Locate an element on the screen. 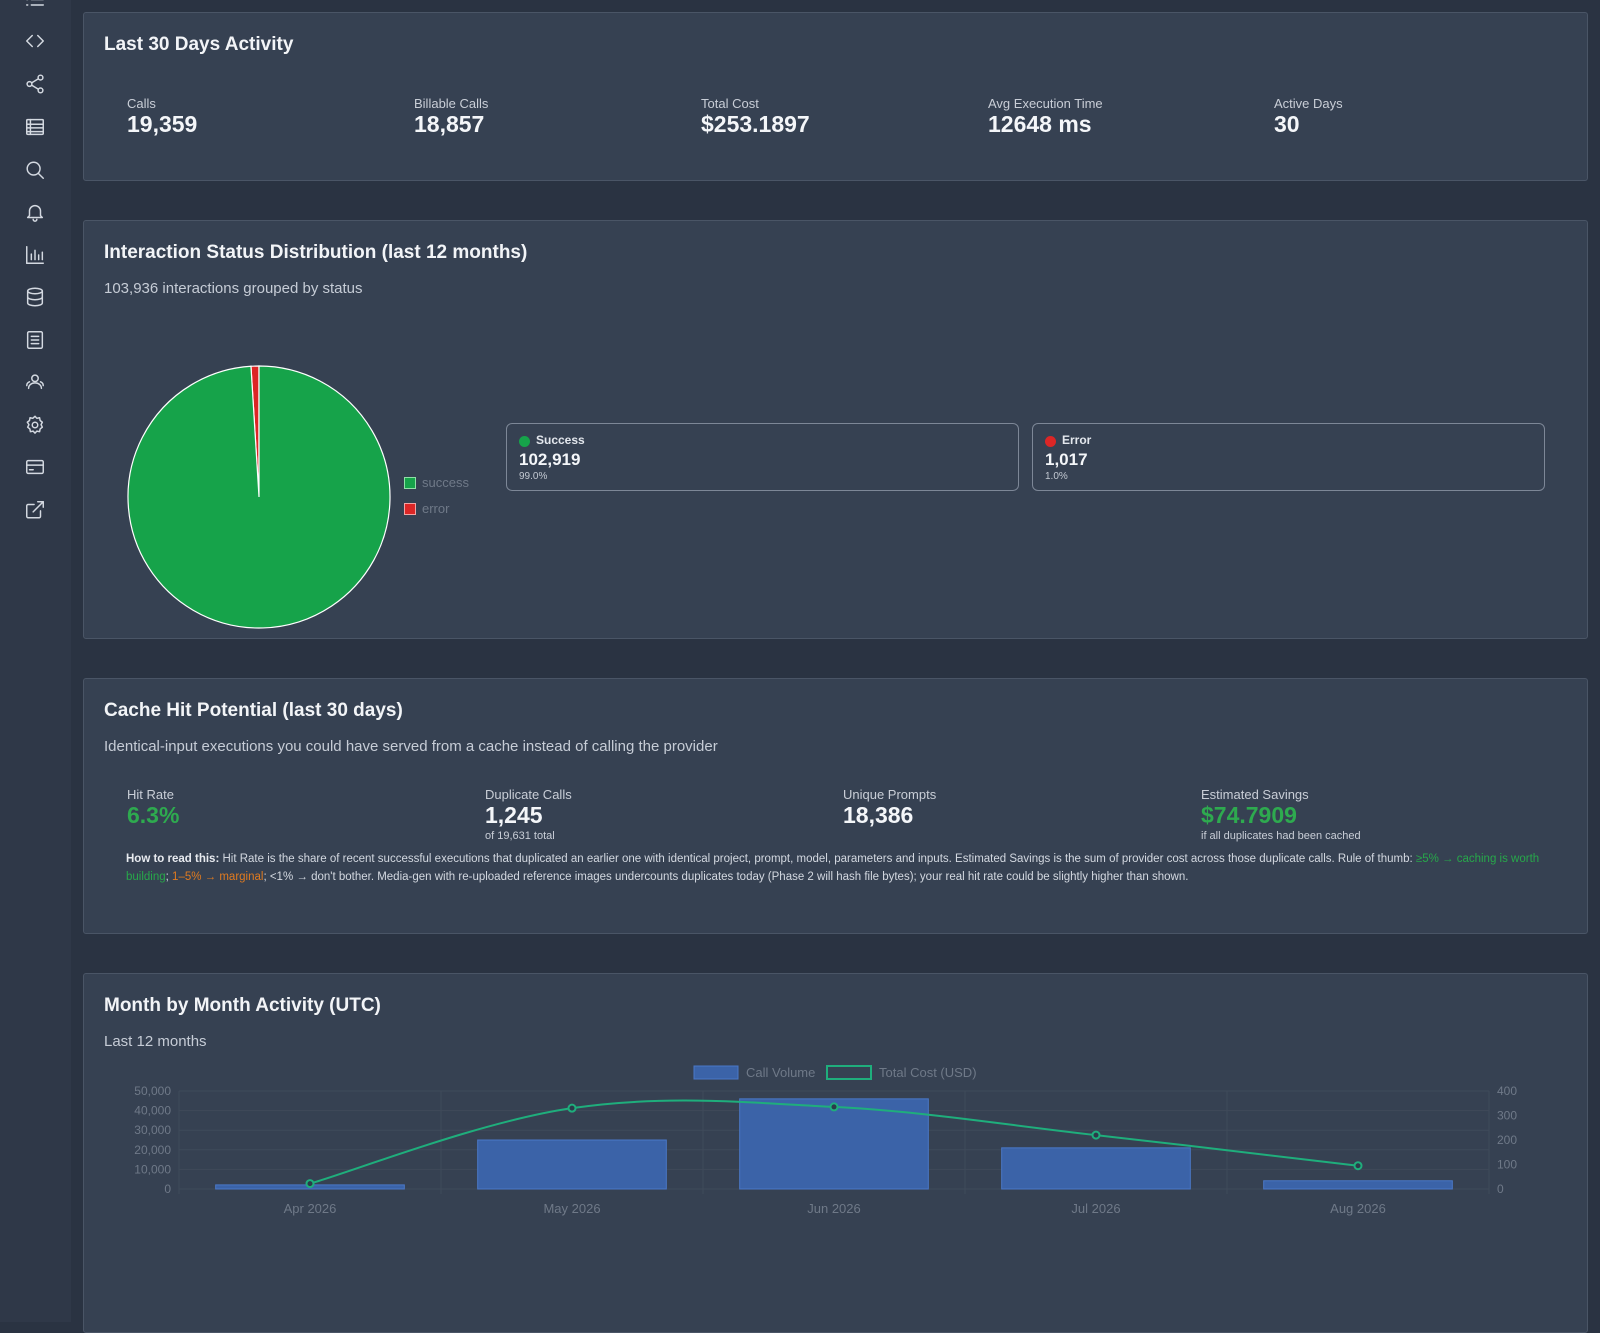 The width and height of the screenshot is (1600, 1333). monthly-title: Month by Month Activity (UTC) is located at coordinates (242, 1005).